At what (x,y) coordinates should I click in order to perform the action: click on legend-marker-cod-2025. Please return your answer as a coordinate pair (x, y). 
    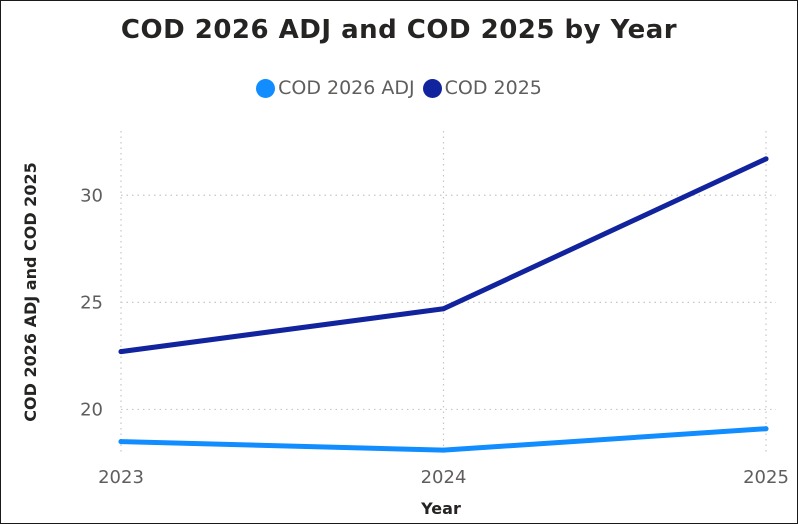
    Looking at the image, I should click on (432, 88).